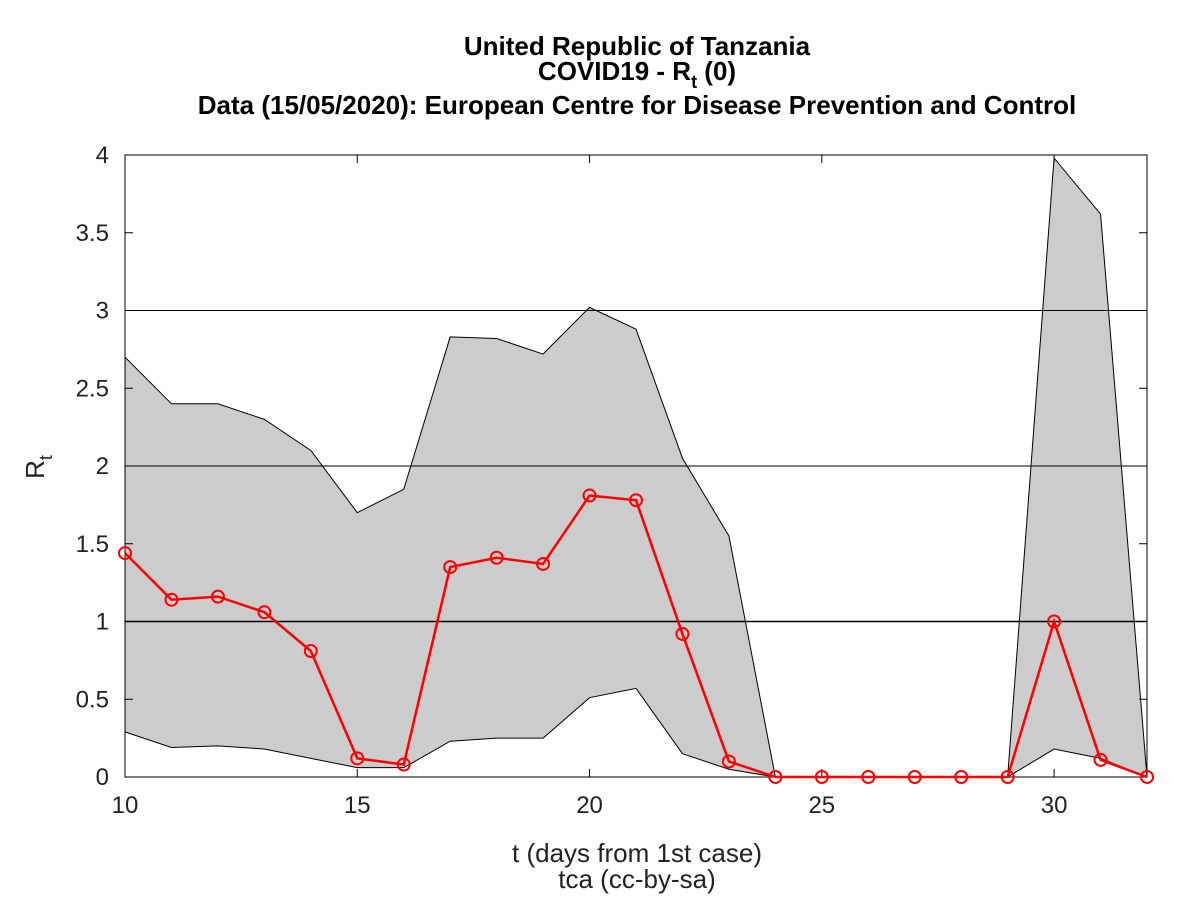 The height and width of the screenshot is (900, 1200). Describe the element at coordinates (1054, 805) in the screenshot. I see `x-tick-label: 30` at that location.